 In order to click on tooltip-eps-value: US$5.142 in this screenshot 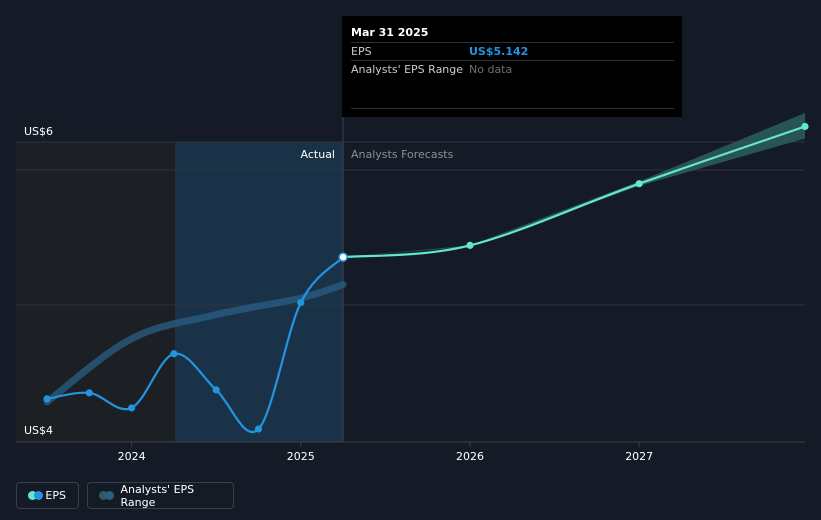, I will do `click(499, 51)`.